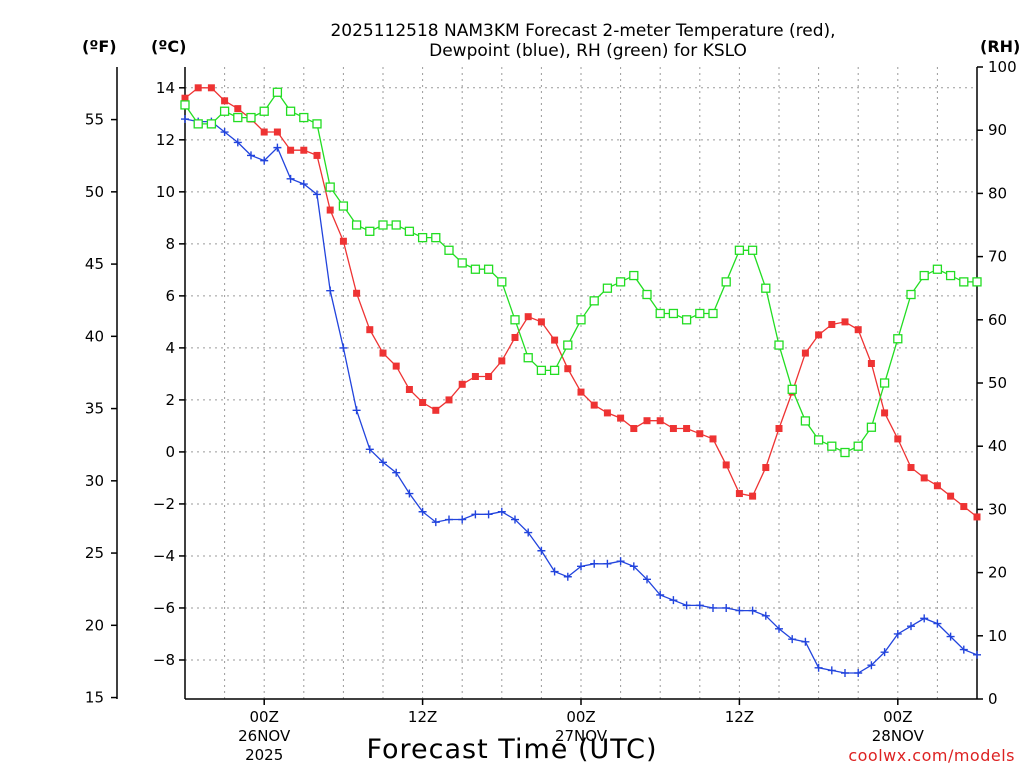 This screenshot has height=768, width=1024. I want to click on celsius-tick-label: 14, so click(165, 88).